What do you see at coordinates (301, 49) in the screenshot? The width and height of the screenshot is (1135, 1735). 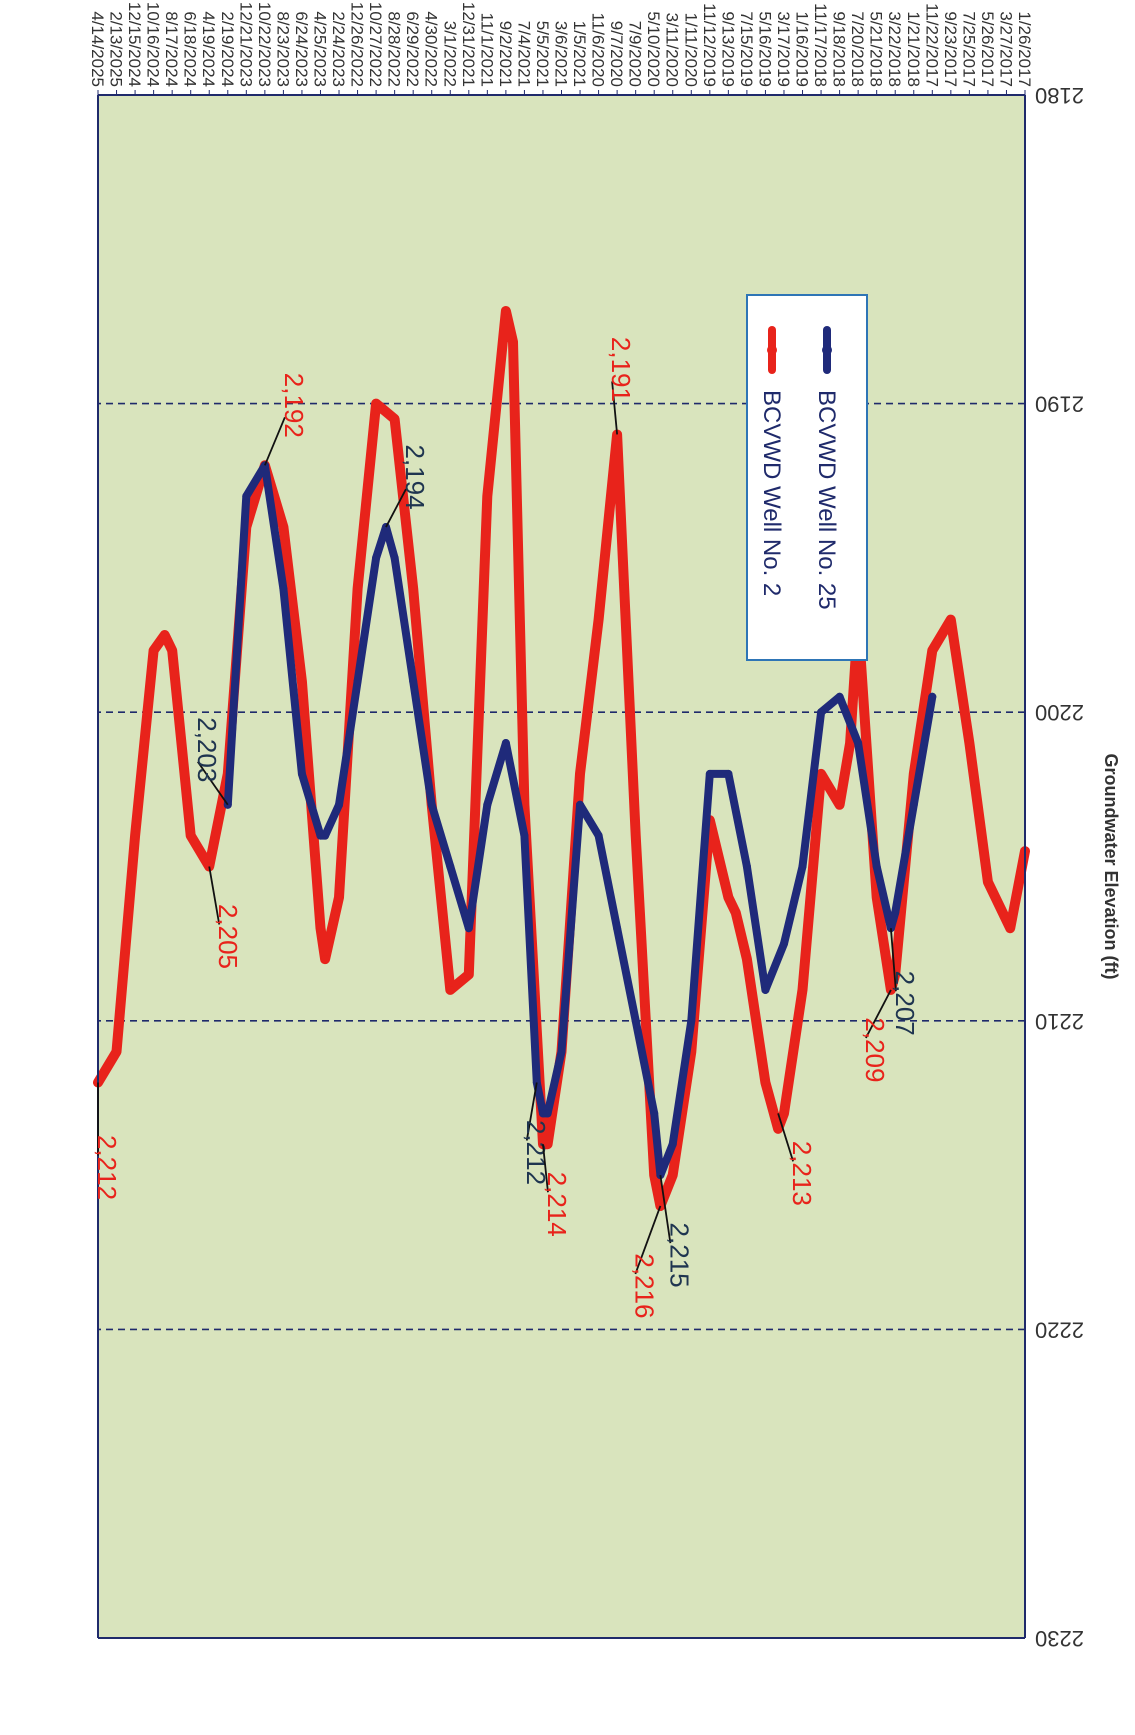 I see `x-tick-label: 6/24/2023` at bounding box center [301, 49].